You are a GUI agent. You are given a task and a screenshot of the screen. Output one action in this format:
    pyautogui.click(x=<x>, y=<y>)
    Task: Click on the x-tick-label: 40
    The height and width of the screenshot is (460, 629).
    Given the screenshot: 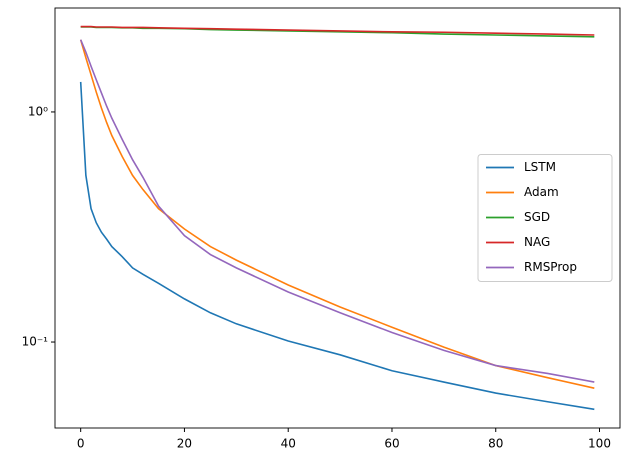 What is the action you would take?
    pyautogui.click(x=288, y=444)
    